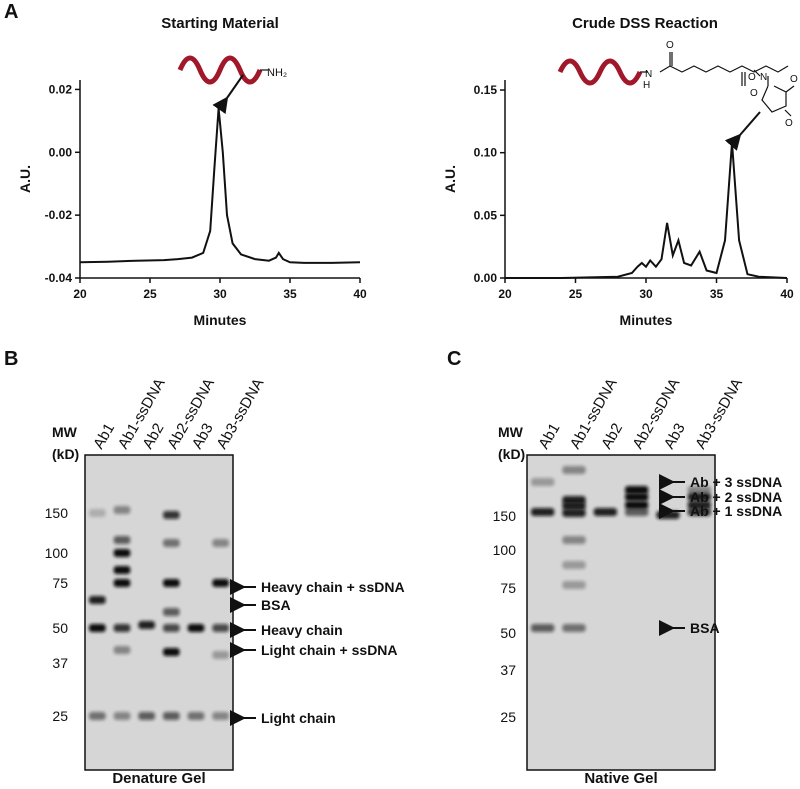  Describe the element at coordinates (736, 482) in the screenshot. I see `band-annotation: Ab + 3 ssDNA` at that location.